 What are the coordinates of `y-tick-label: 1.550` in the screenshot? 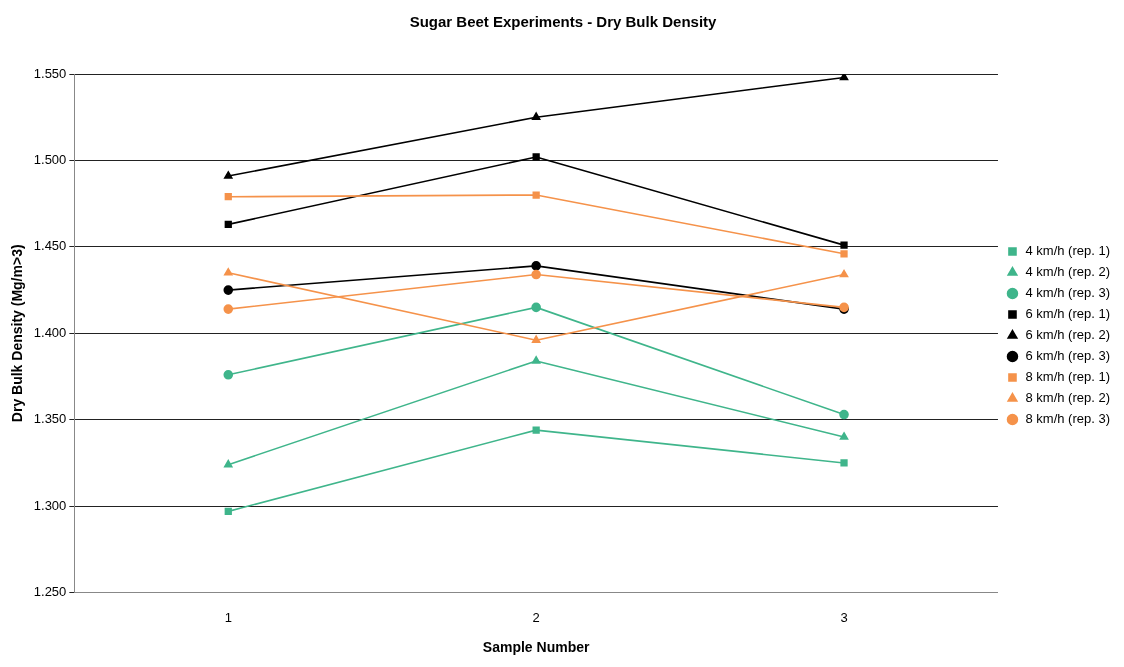 It's located at (50, 73).